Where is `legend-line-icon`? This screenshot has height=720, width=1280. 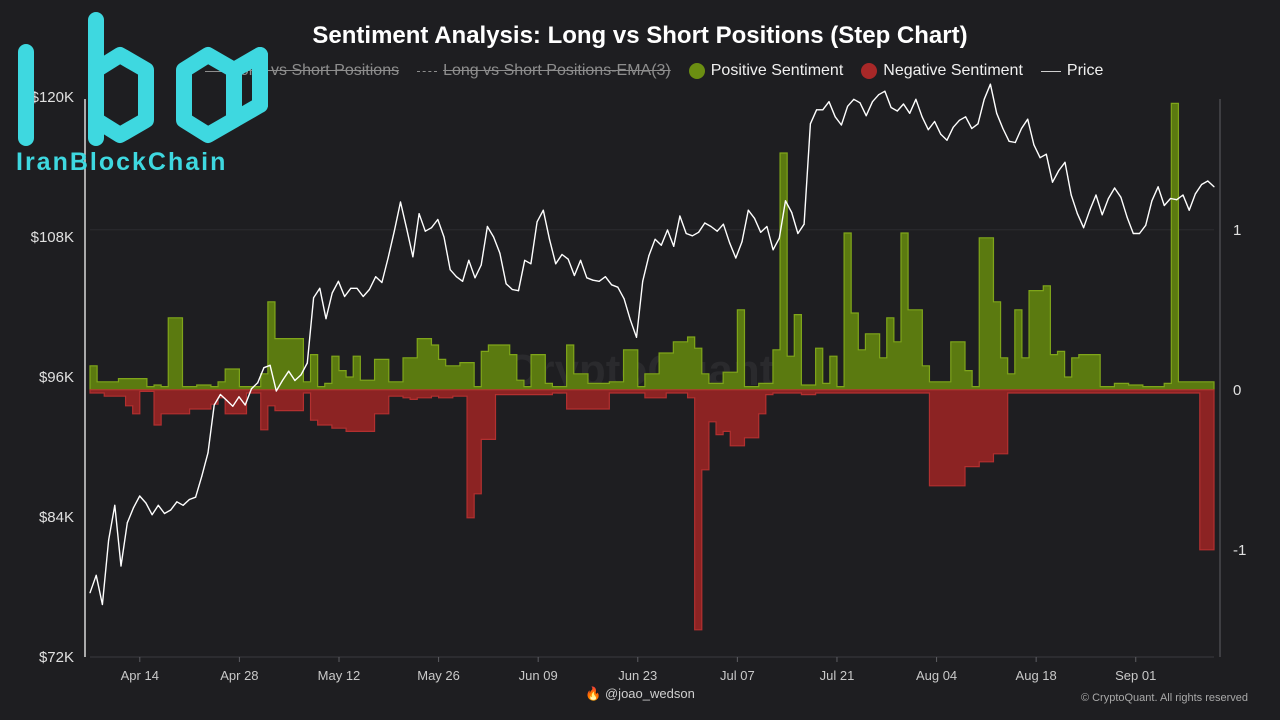 legend-line-icon is located at coordinates (215, 71).